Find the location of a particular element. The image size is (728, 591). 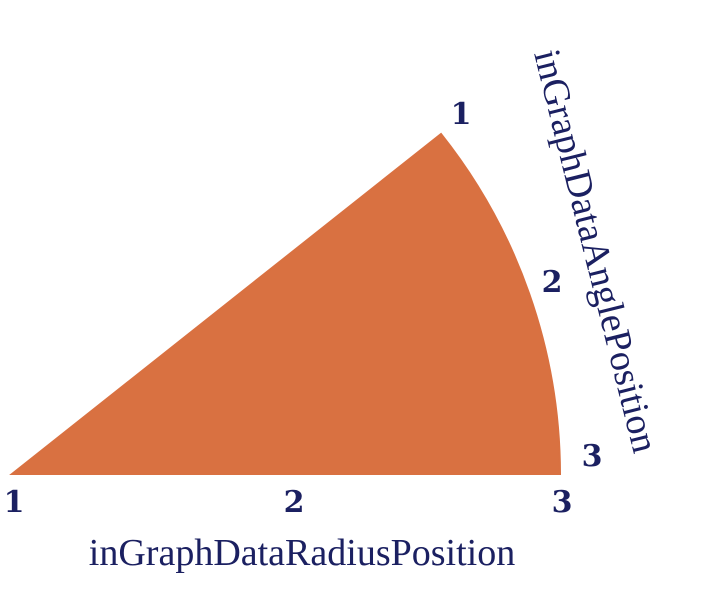

radius-tick-3: 3 is located at coordinates (562, 502).